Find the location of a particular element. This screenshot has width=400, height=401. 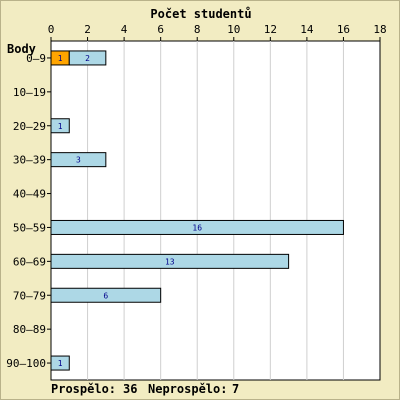

category-label: 60–69 is located at coordinates (29, 261).